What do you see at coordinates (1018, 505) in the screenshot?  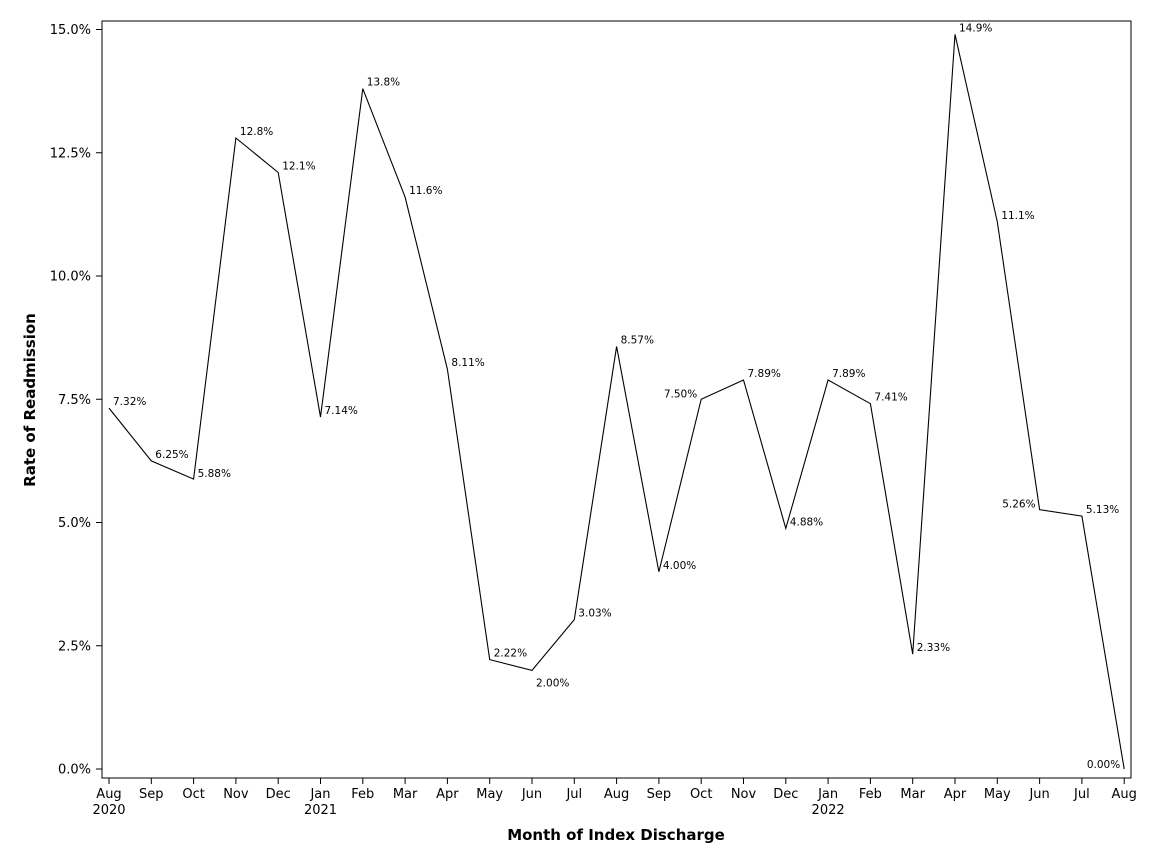 I see `data-label: 5.26%` at bounding box center [1018, 505].